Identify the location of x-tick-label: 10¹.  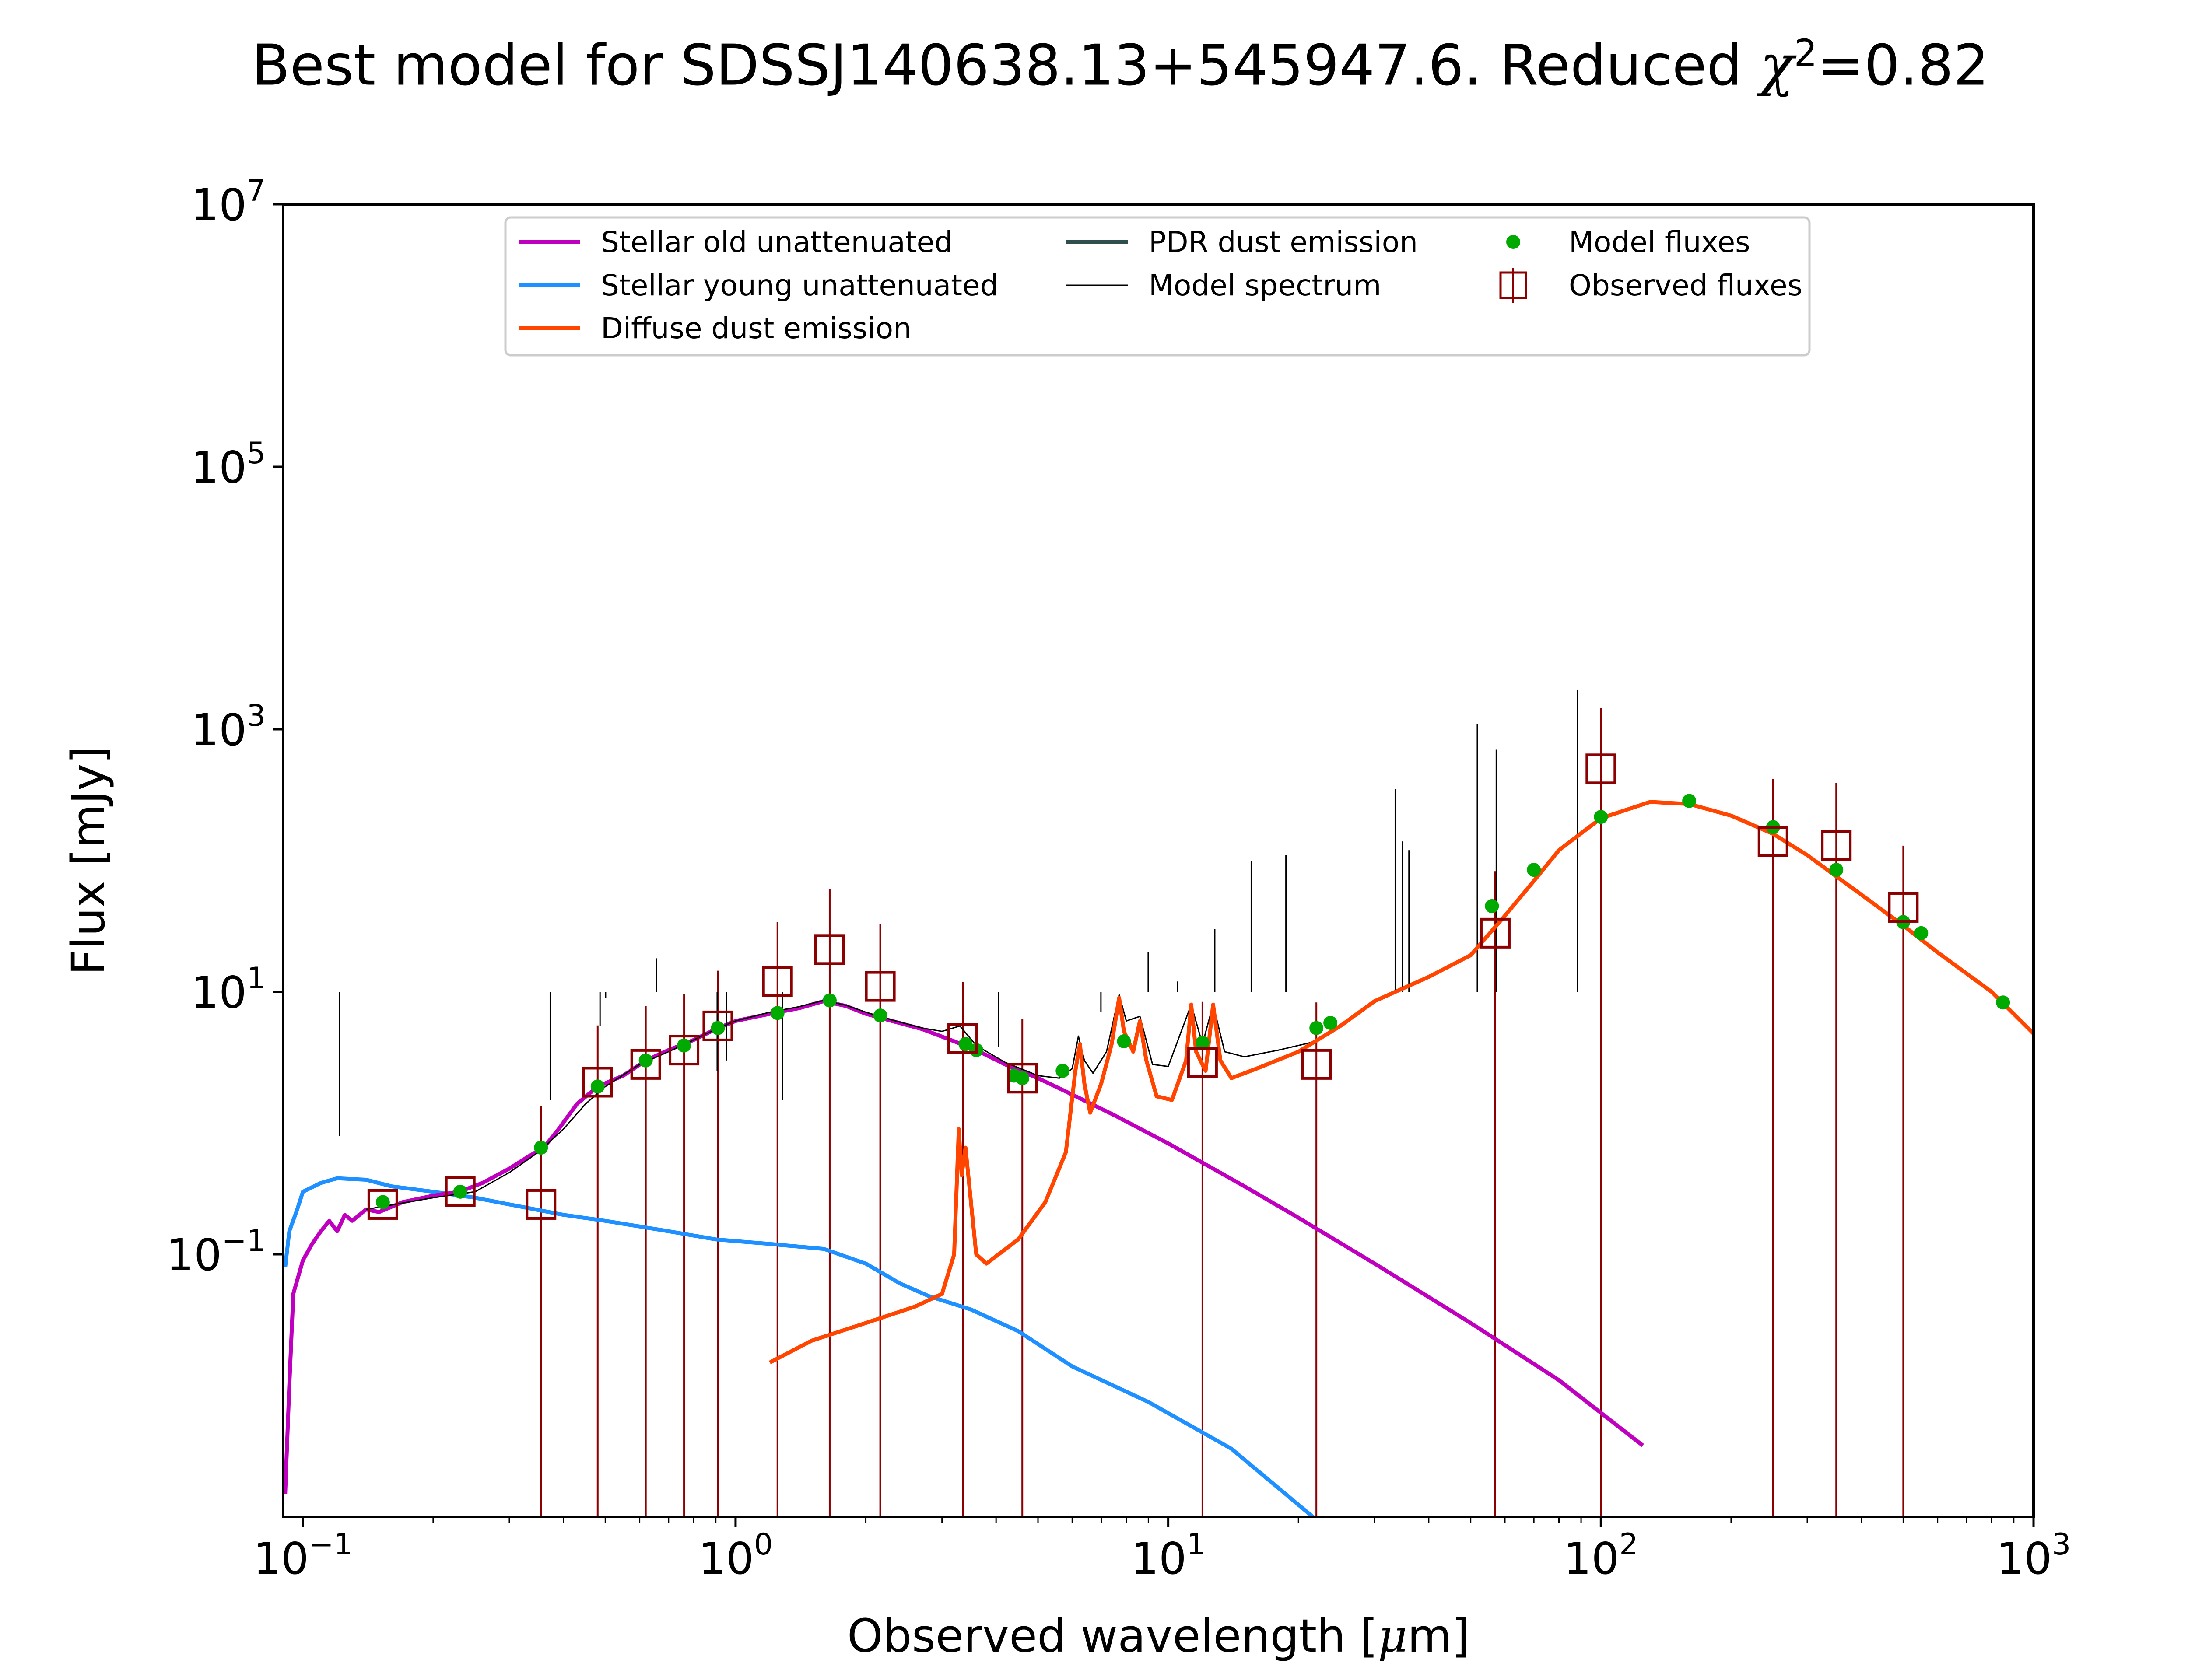
(1168, 1555).